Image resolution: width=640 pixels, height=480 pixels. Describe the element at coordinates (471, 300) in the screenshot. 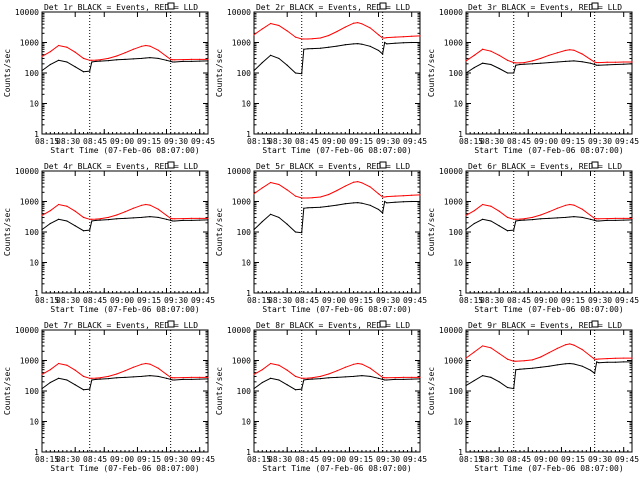

I see `x-tick-label: 08:15` at that location.